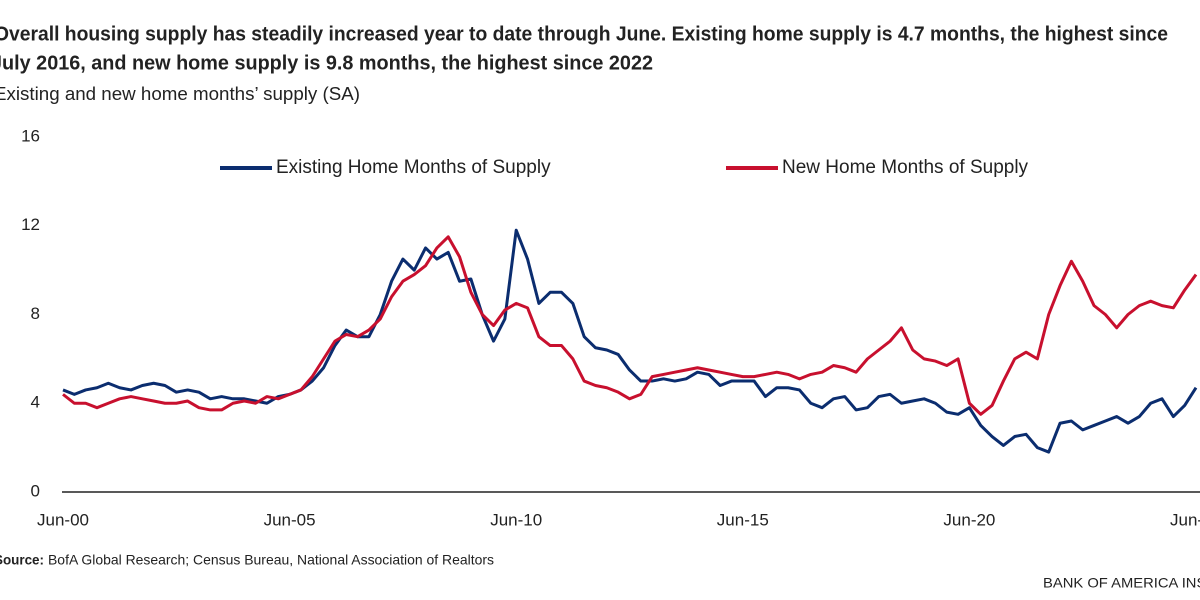  Describe the element at coordinates (1121, 583) in the screenshot. I see `brand: BANK OF AMERICA INSTITUTE` at that location.